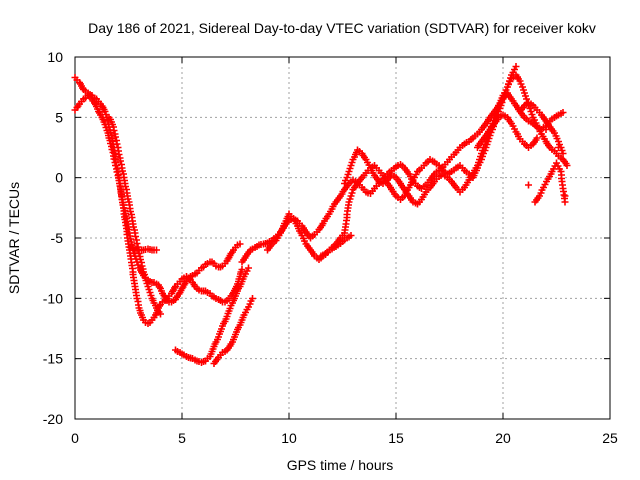  I want to click on data-point-D, so click(248, 268).